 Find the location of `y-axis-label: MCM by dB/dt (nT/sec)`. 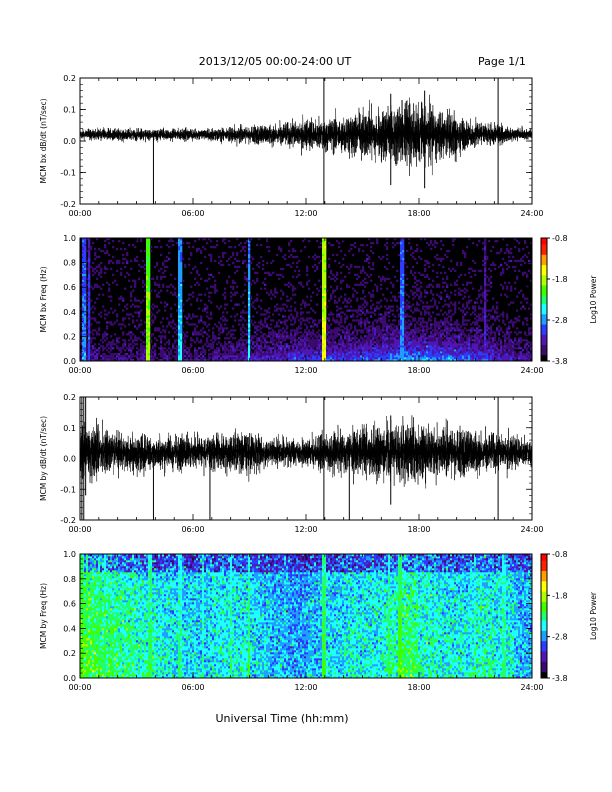

y-axis-label: MCM by dB/dt (nT/sec) is located at coordinates (43, 458).